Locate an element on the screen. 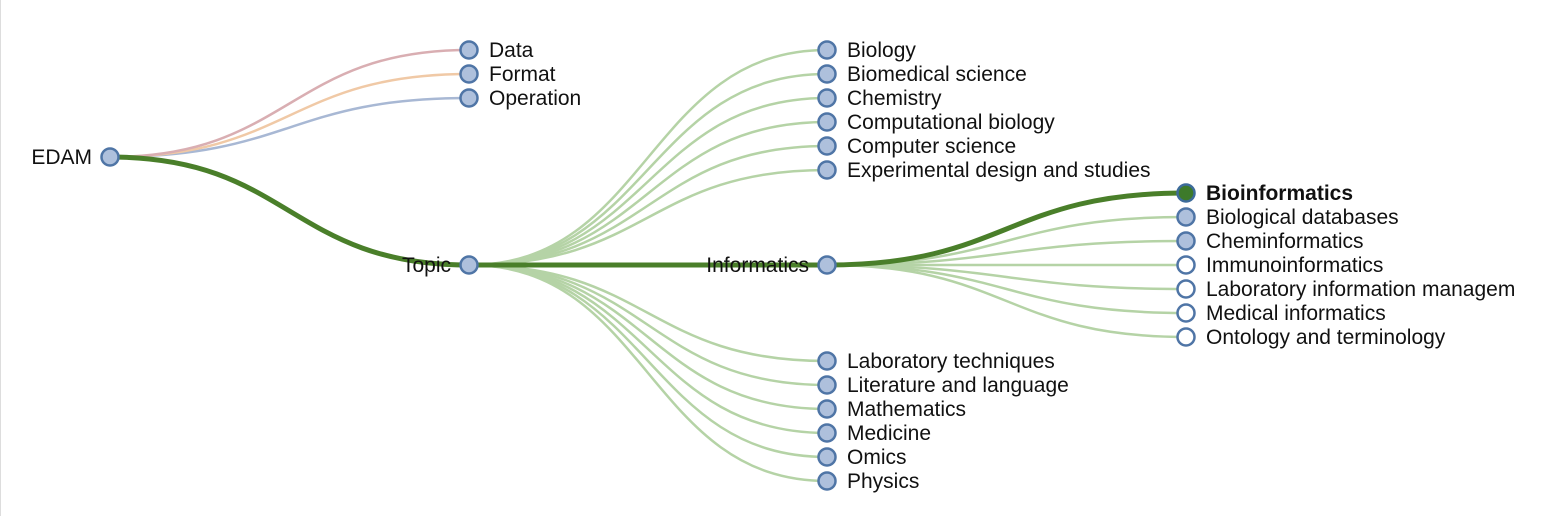 This screenshot has width=1562, height=521. tree-node-computational-biology: Computational biology is located at coordinates (936, 122).